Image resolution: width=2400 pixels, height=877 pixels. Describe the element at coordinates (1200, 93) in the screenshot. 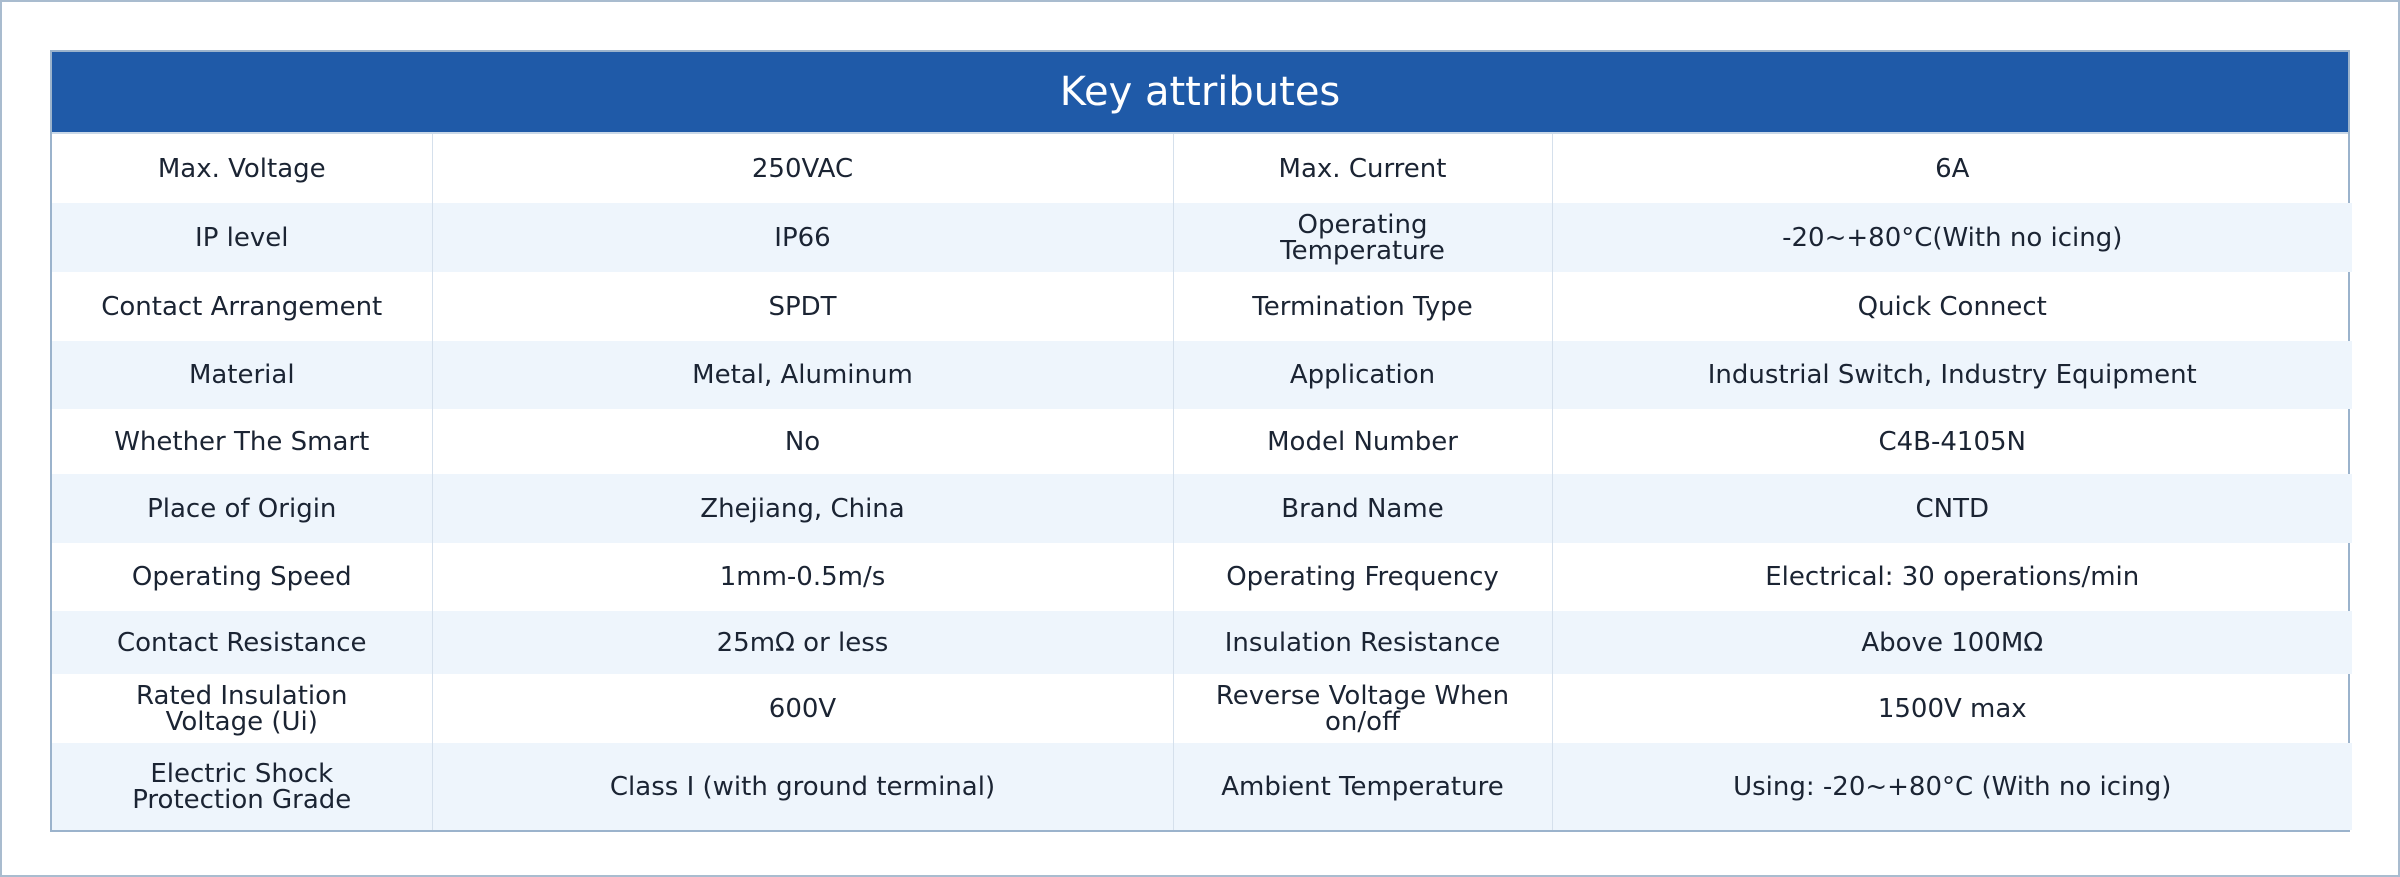

I see `table-title: Key attributes` at that location.